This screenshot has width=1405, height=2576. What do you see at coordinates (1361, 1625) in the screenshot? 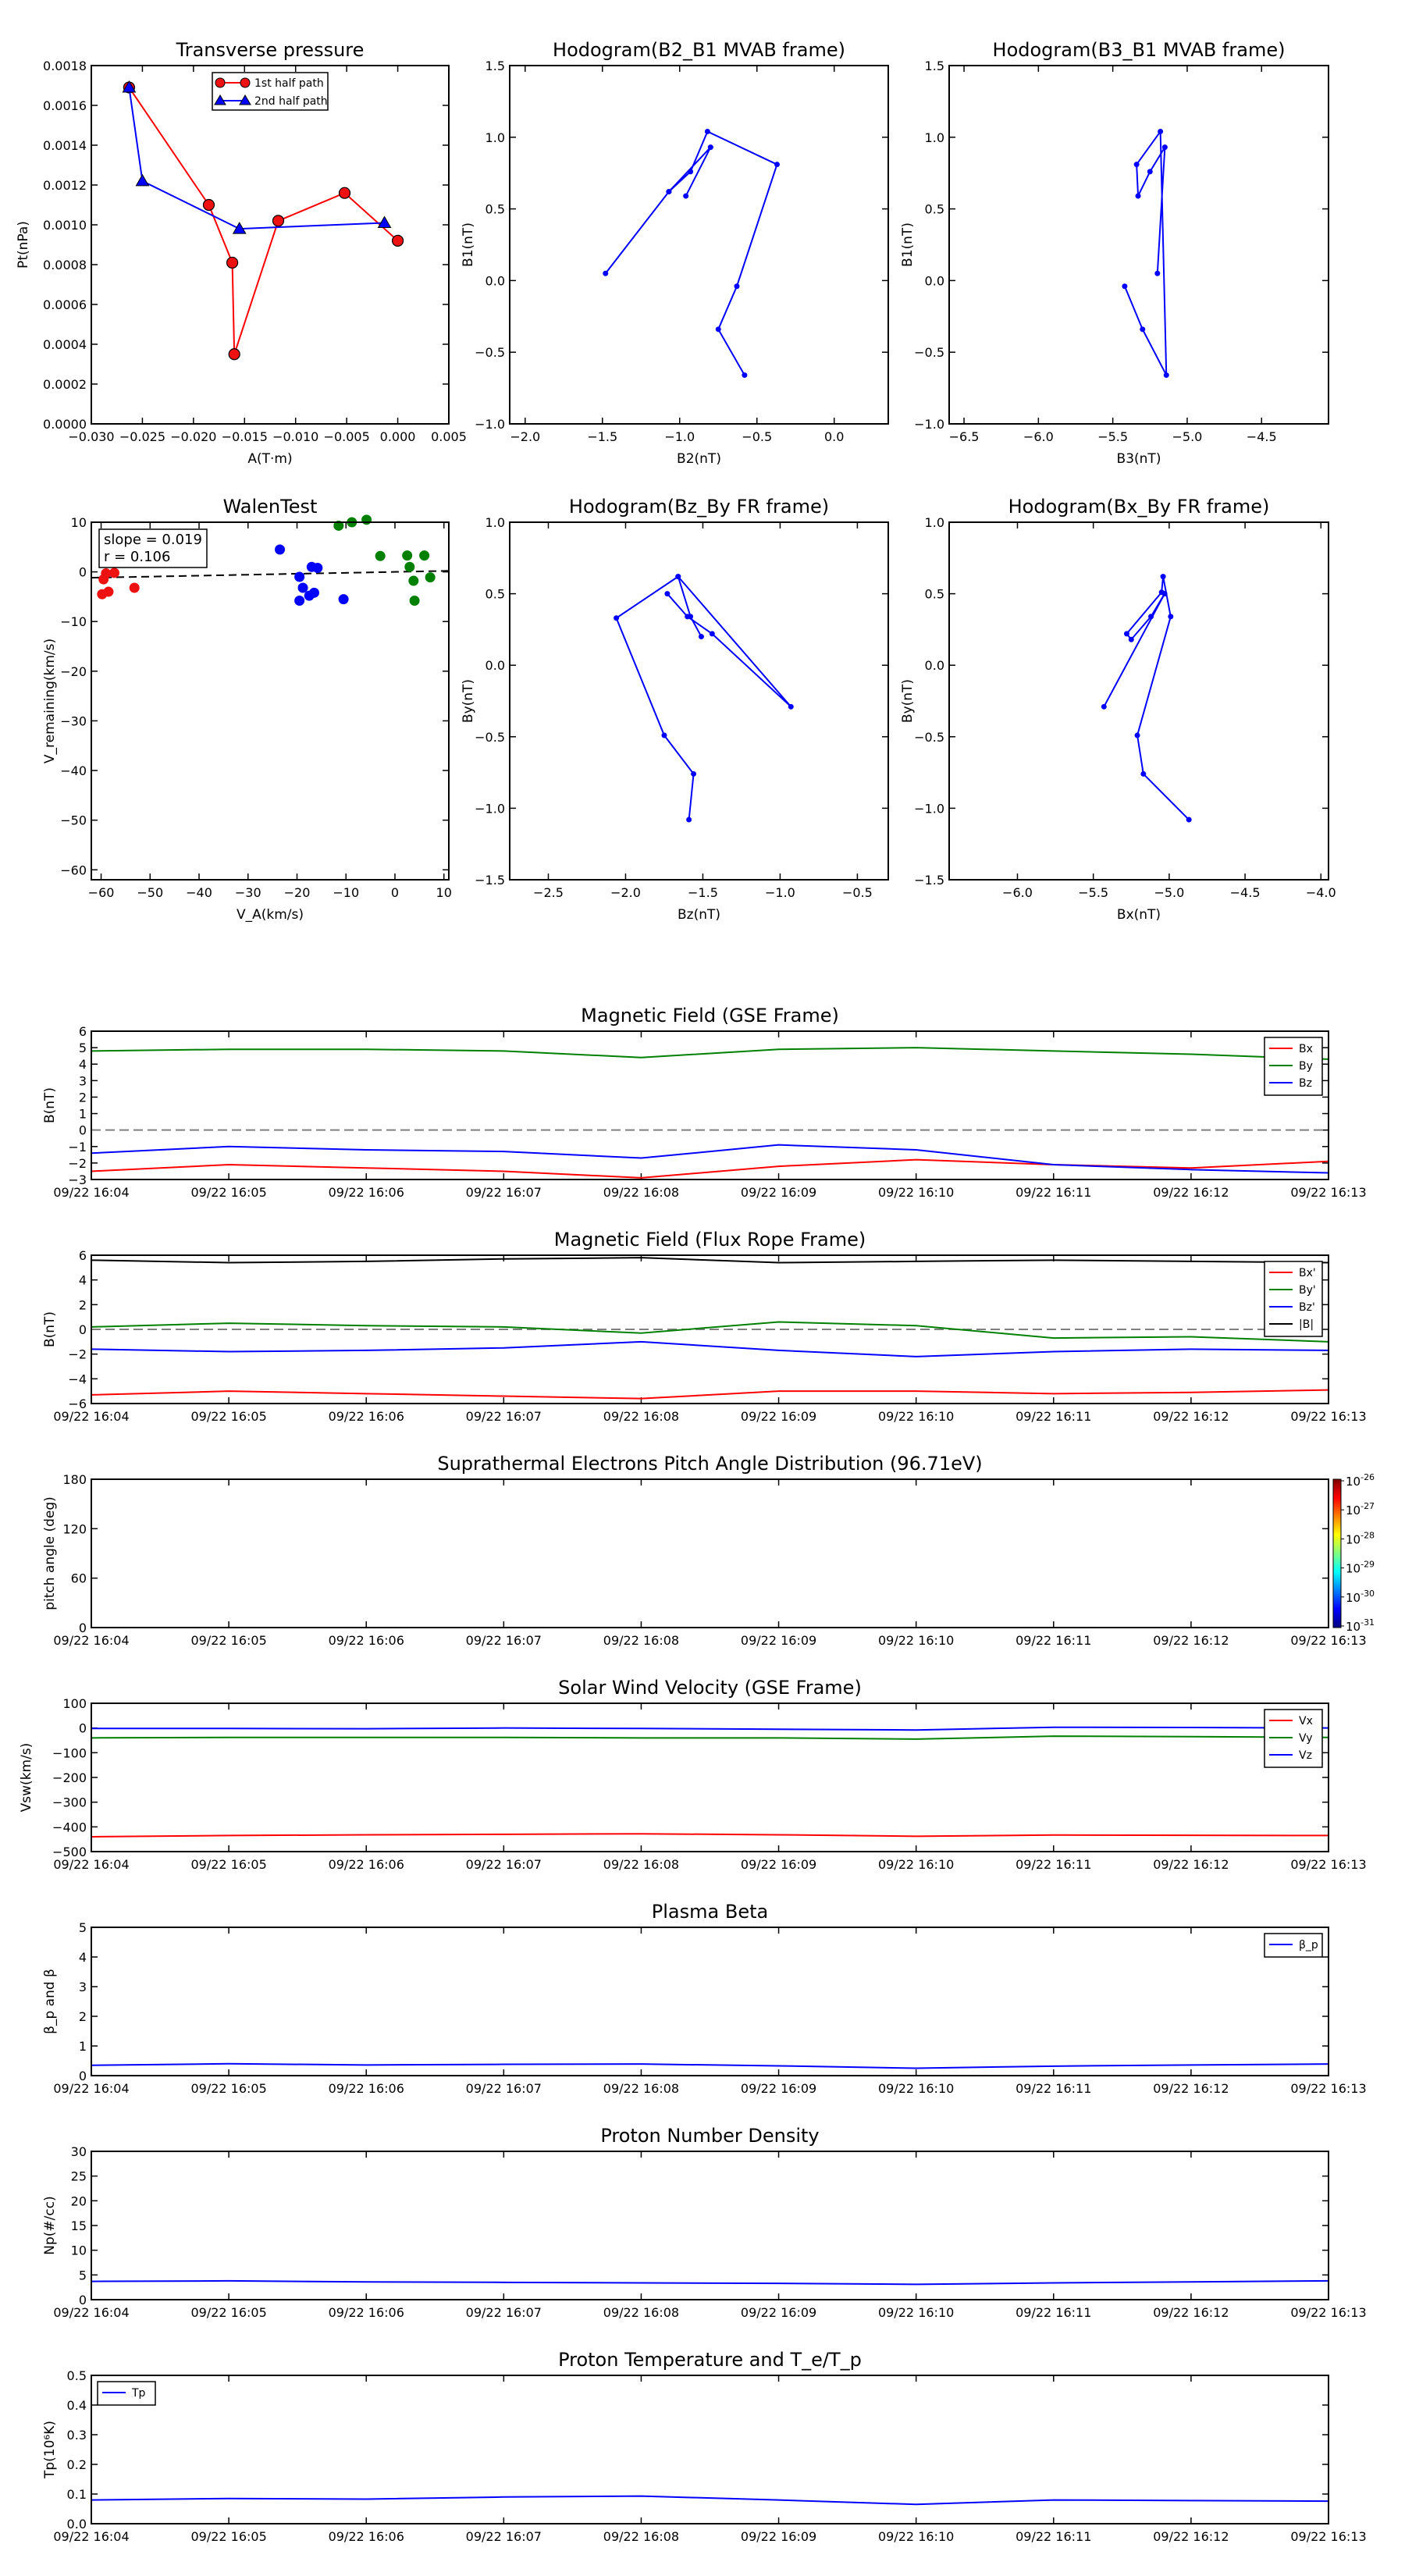
I see `colorbar-tick-label: 10-31` at bounding box center [1361, 1625].